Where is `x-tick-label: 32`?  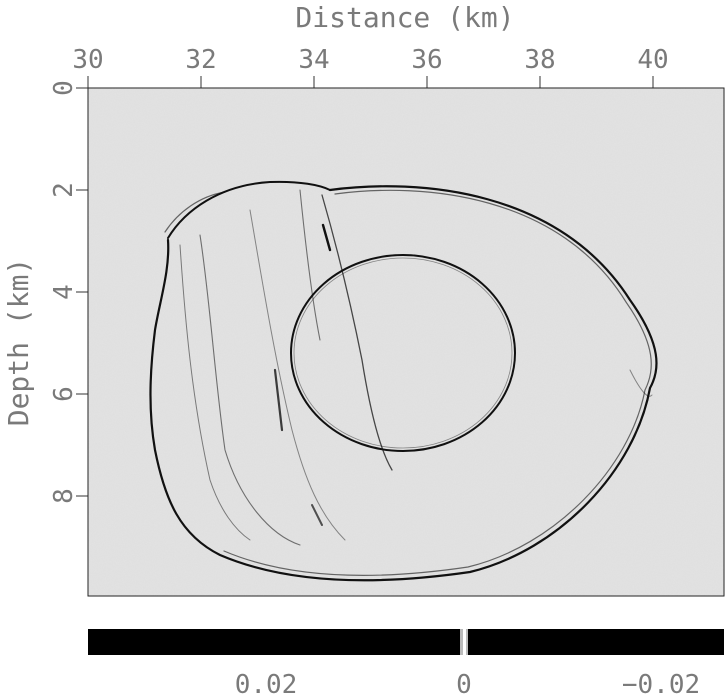 x-tick-label: 32 is located at coordinates (200, 60).